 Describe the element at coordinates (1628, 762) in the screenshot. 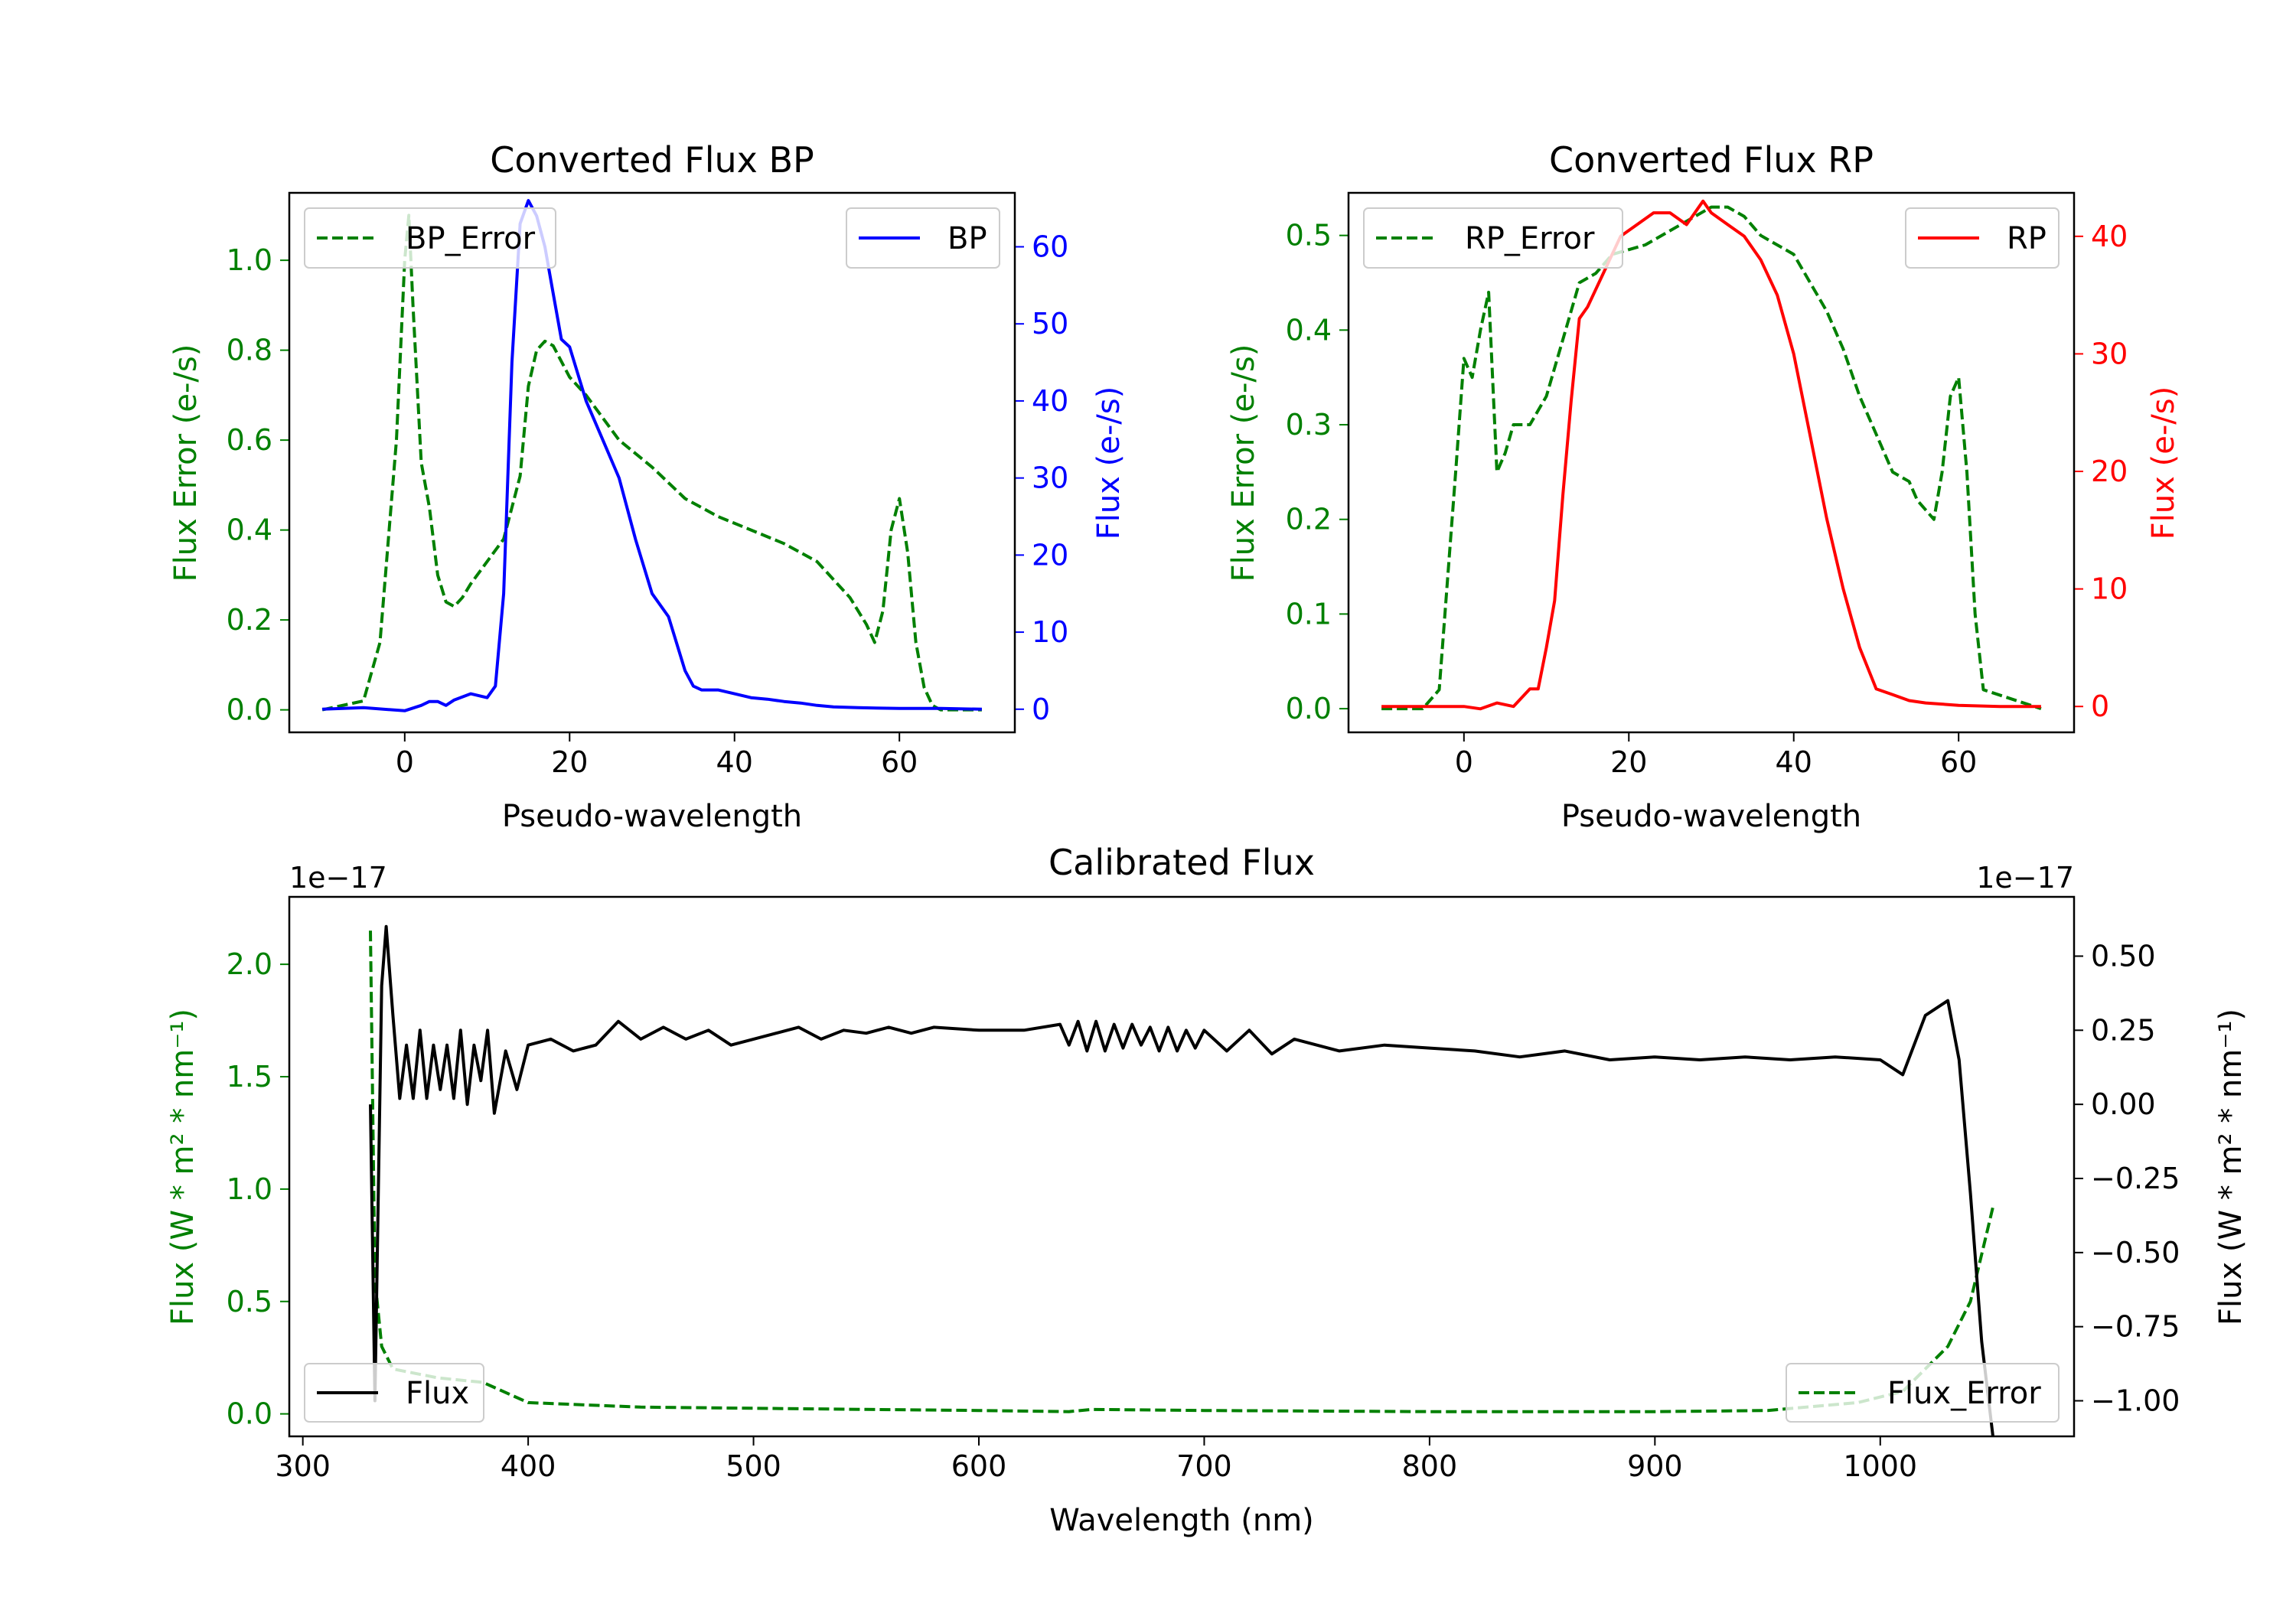

I see `rp-x-tick-label: 20` at that location.